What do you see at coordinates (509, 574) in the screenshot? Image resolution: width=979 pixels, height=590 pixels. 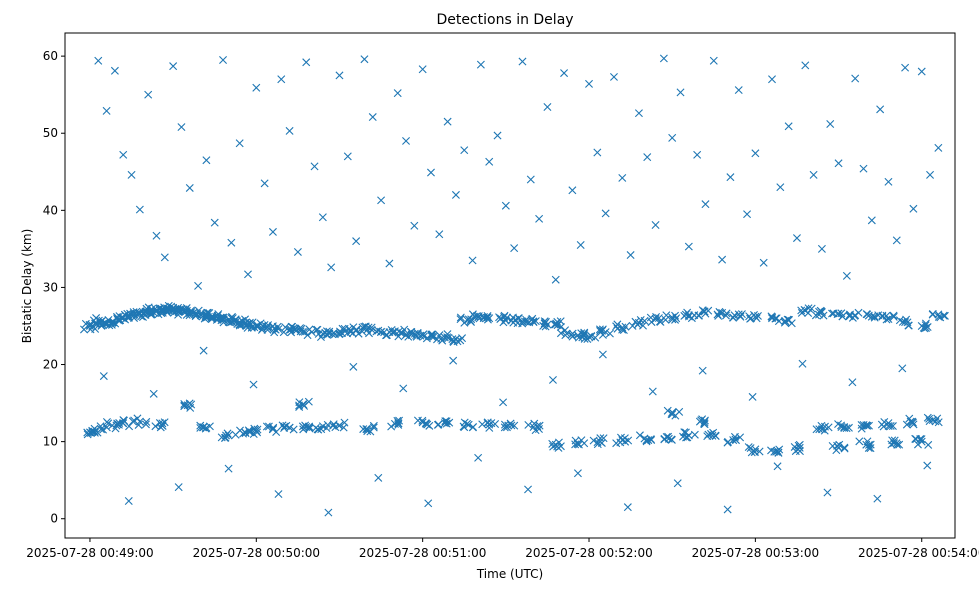 I see `x-axis-label: Time (UTC)` at bounding box center [509, 574].